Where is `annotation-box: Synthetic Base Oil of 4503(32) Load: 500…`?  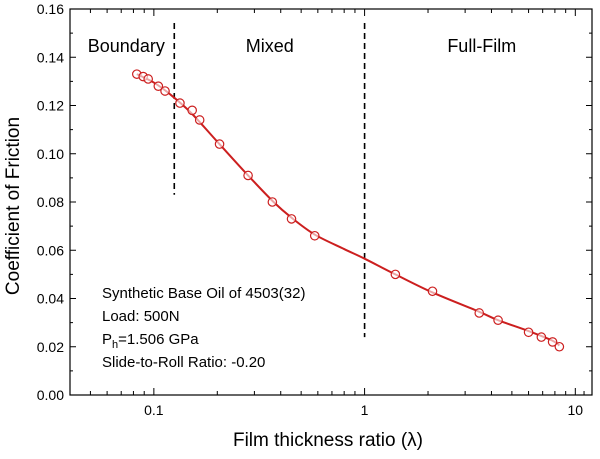
annotation-box: Synthetic Base Oil of 4503(32) Load: 500… is located at coordinates (203, 328).